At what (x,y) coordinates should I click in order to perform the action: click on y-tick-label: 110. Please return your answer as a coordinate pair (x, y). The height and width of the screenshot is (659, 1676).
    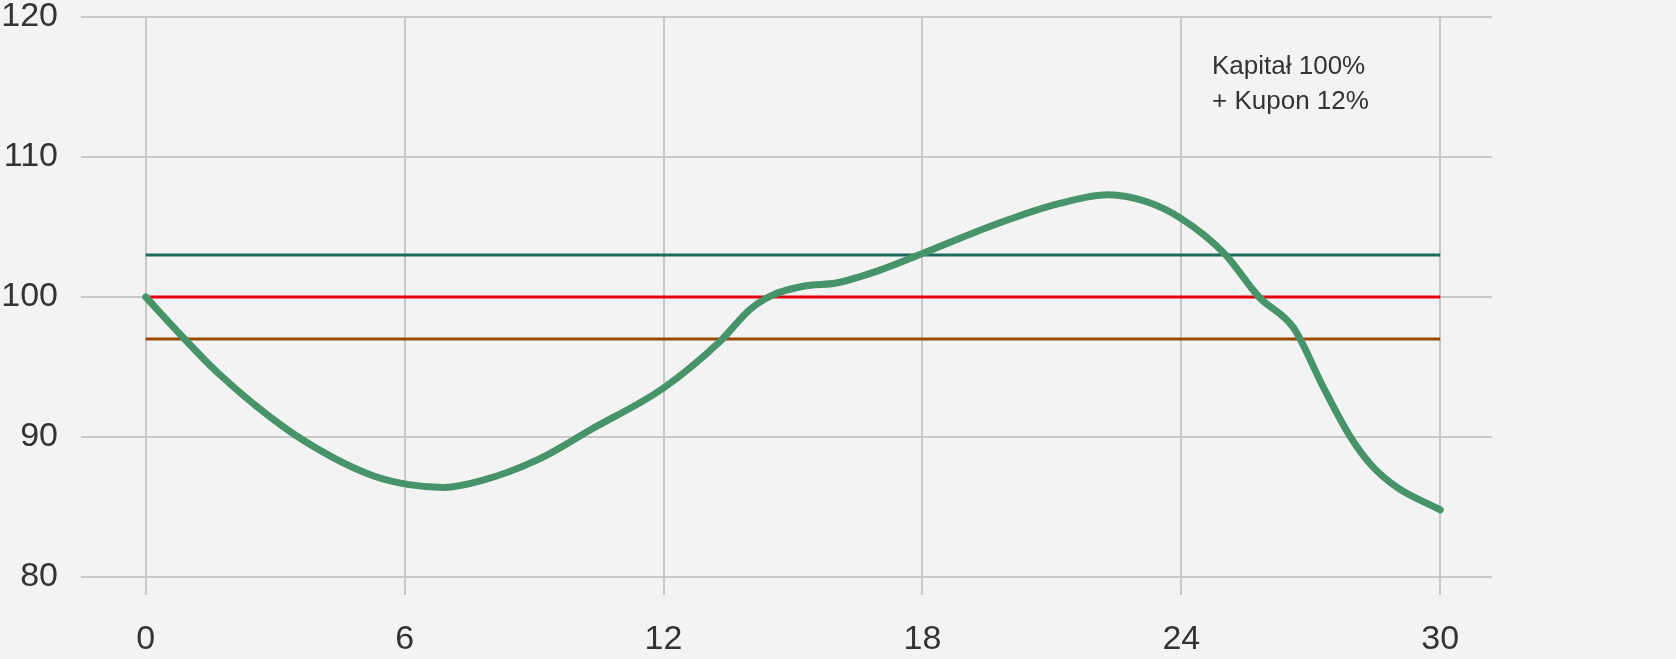
    Looking at the image, I should click on (30, 154).